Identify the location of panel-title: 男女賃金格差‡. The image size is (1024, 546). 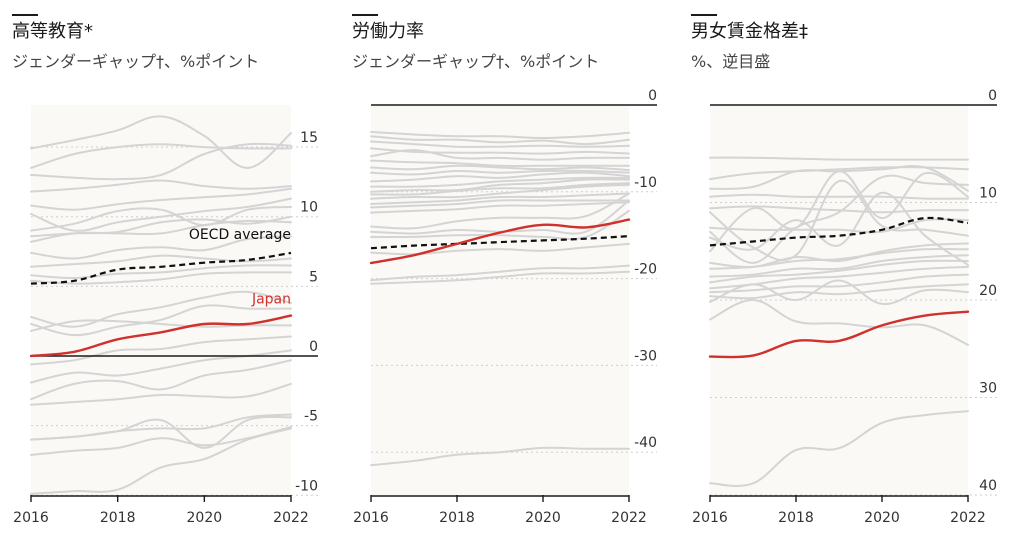
(749, 31).